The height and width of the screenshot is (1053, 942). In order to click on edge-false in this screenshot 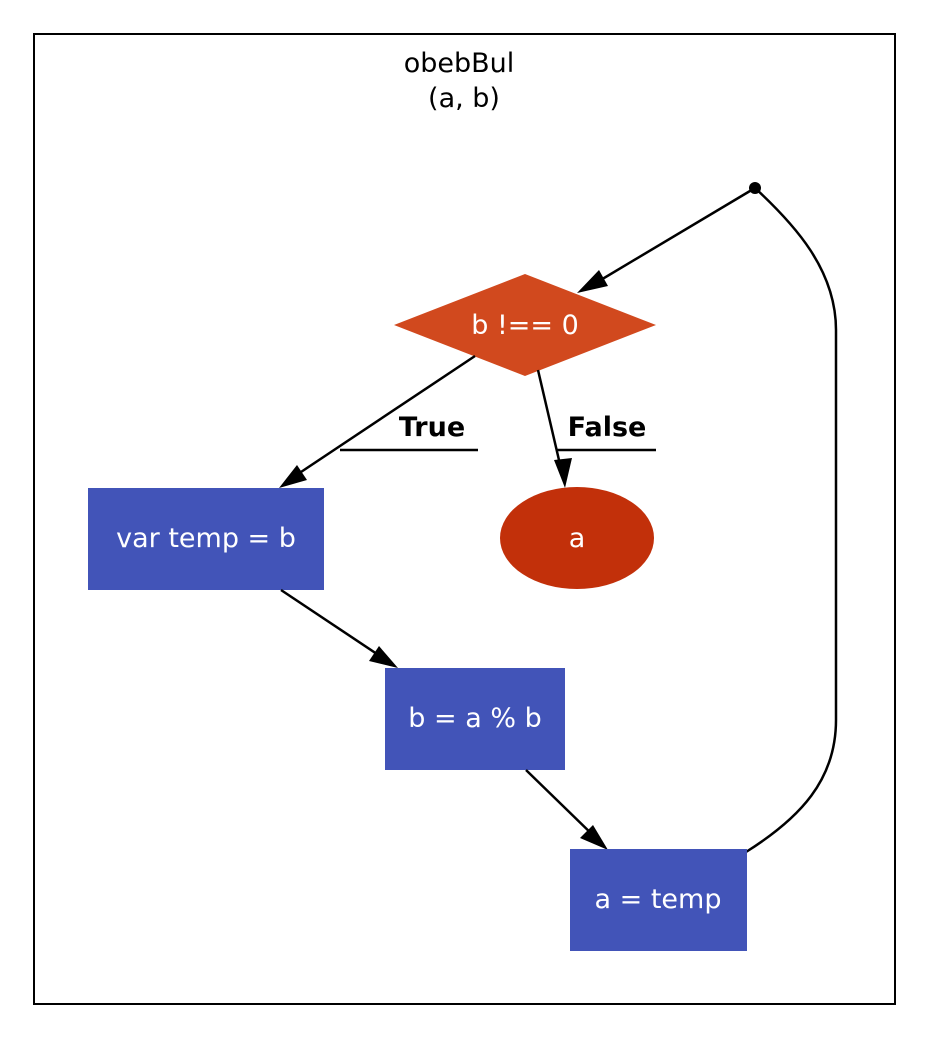, I will do `click(550, 421)`.